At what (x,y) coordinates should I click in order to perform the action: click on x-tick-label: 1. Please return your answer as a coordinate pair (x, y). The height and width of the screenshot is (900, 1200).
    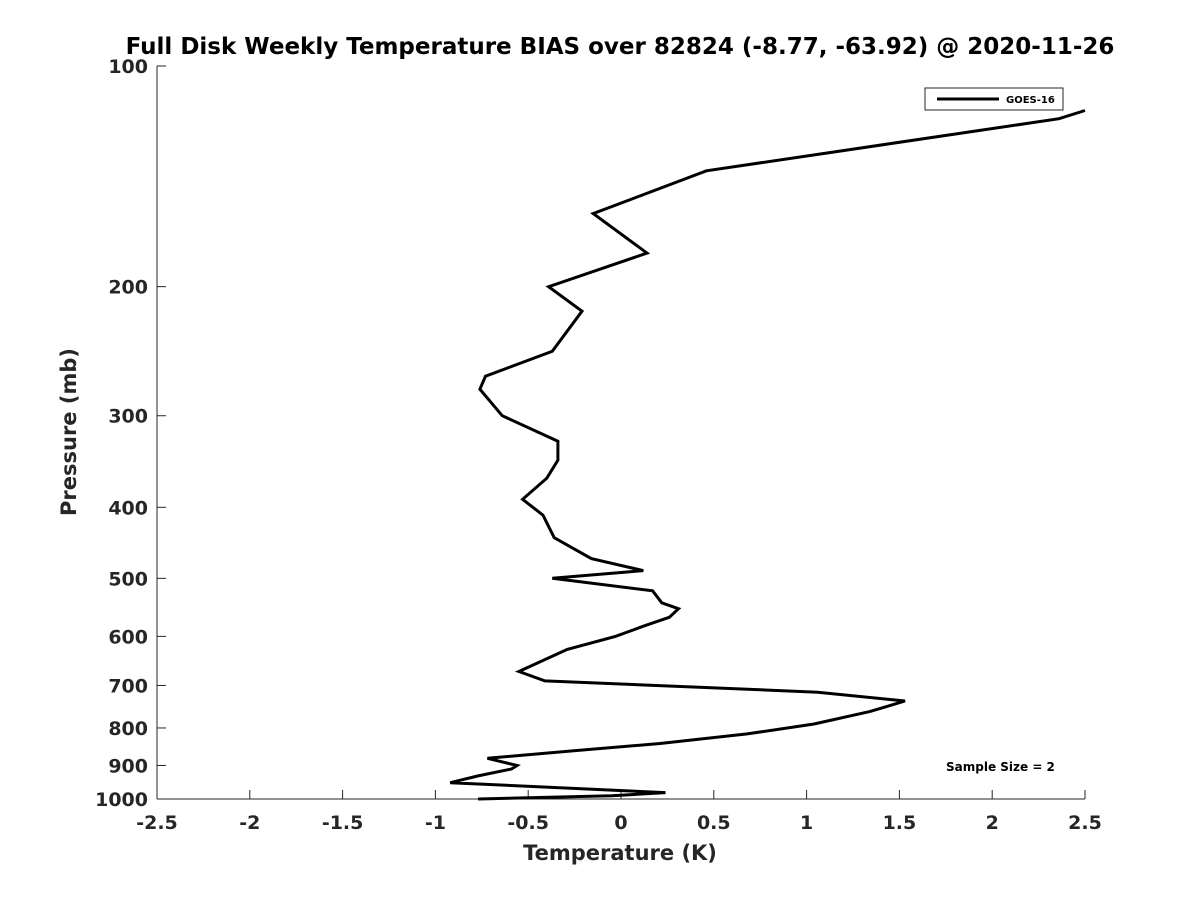
    Looking at the image, I should click on (806, 823).